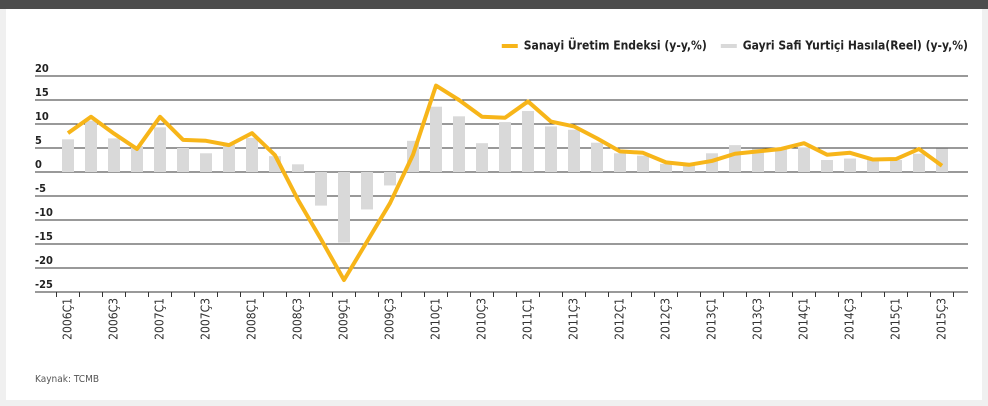 The width and height of the screenshot is (988, 406). I want to click on x-tick-label: 2011Ç3, so click(574, 319).